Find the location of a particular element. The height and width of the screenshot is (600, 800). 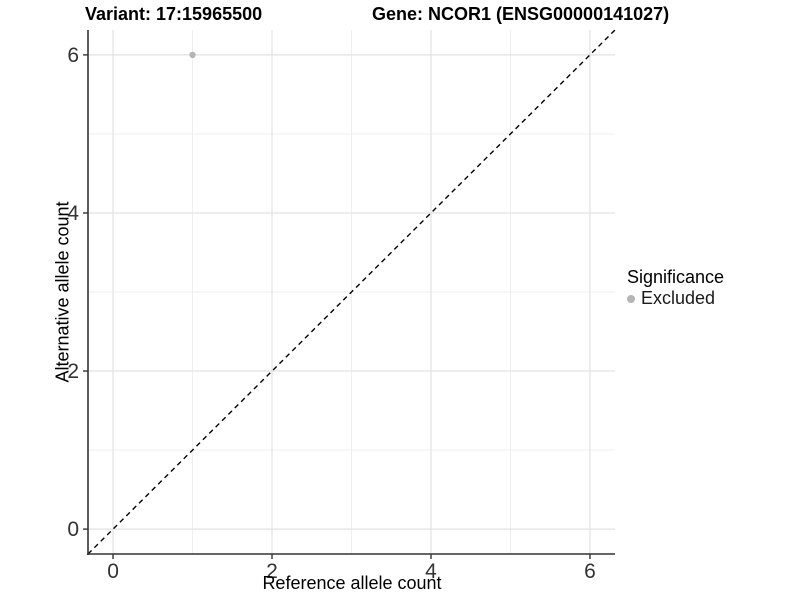

legend-item-excluded: Excluded is located at coordinates (675, 298).